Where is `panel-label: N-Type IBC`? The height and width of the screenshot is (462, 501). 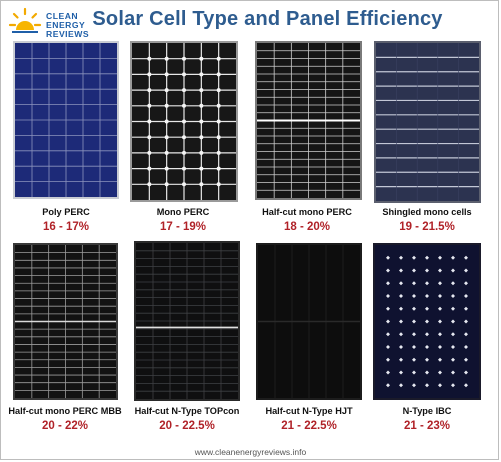
panel-label: N-Type IBC is located at coordinates (427, 411).